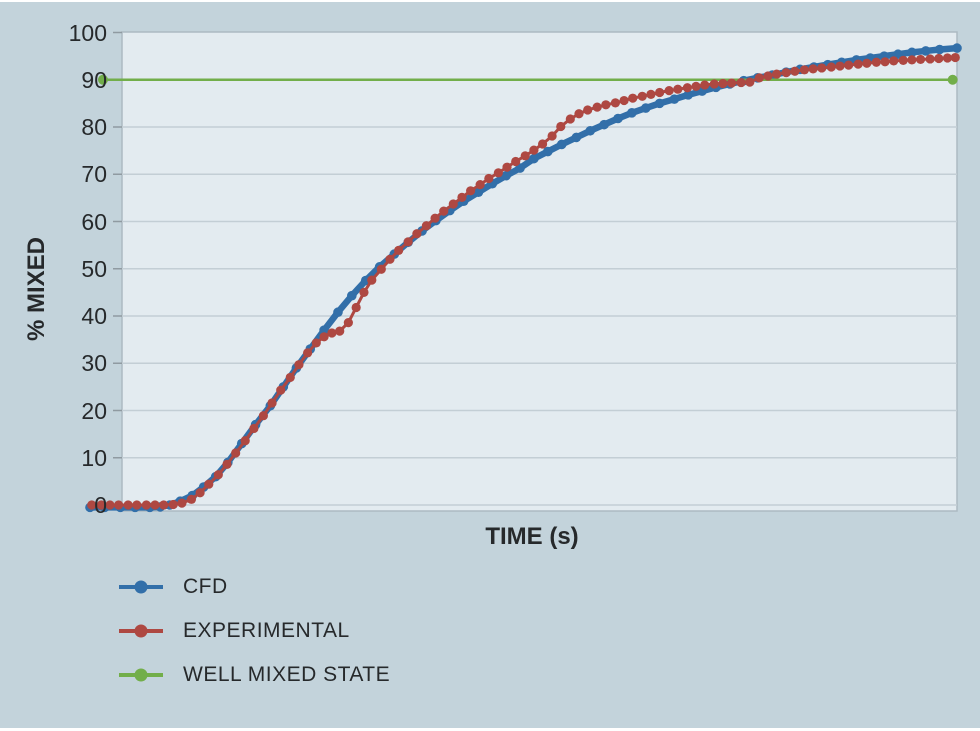  What do you see at coordinates (94, 174) in the screenshot?
I see `y-tick-label: 70` at bounding box center [94, 174].